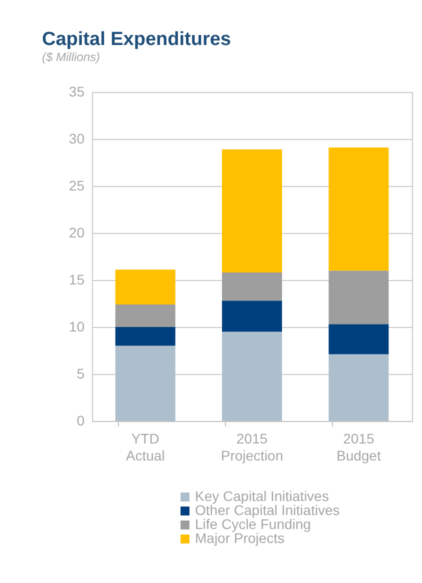  I want to click on y-tick-label: 10, so click(76, 326).